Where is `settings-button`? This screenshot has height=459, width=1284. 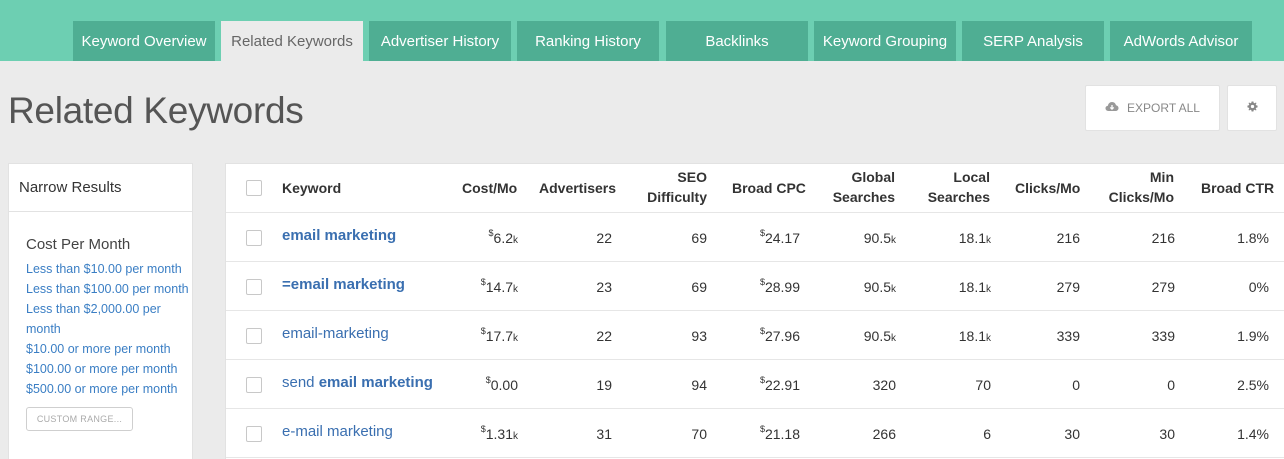 settings-button is located at coordinates (1252, 108).